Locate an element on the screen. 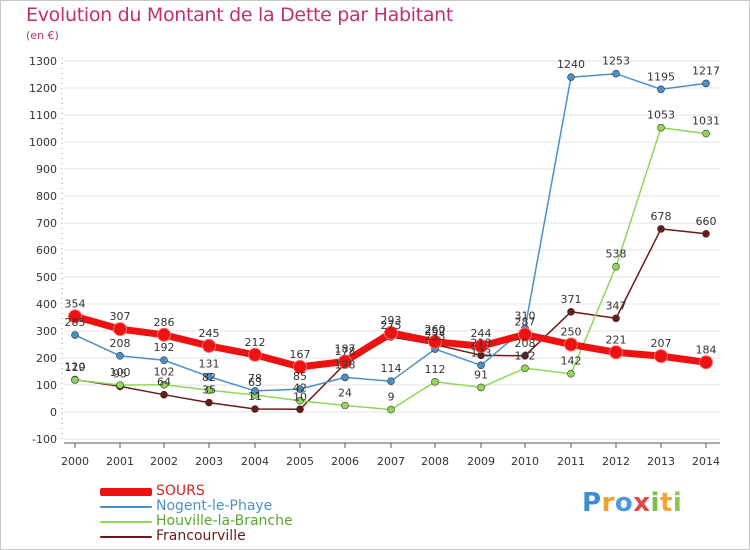 The height and width of the screenshot is (550, 750). legend-label: SOURS is located at coordinates (180, 491).